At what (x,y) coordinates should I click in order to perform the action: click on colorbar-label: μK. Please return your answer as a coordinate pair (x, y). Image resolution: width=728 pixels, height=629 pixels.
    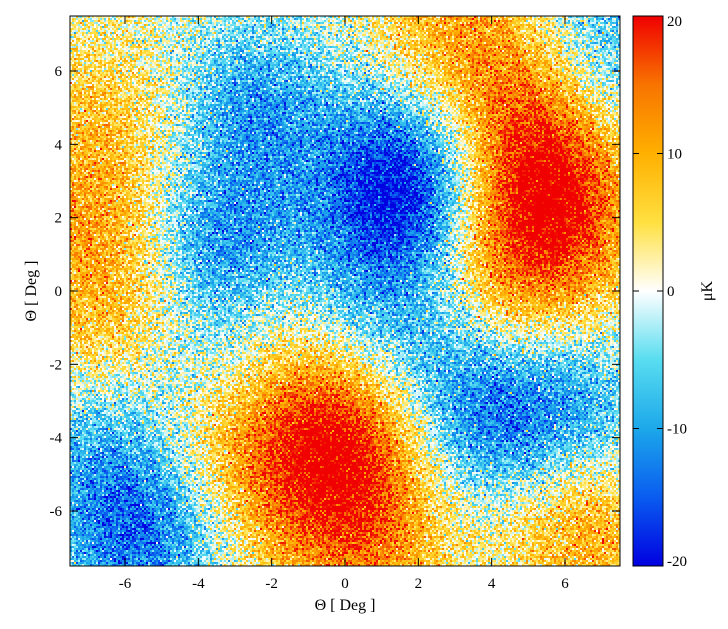
    Looking at the image, I should click on (707, 290).